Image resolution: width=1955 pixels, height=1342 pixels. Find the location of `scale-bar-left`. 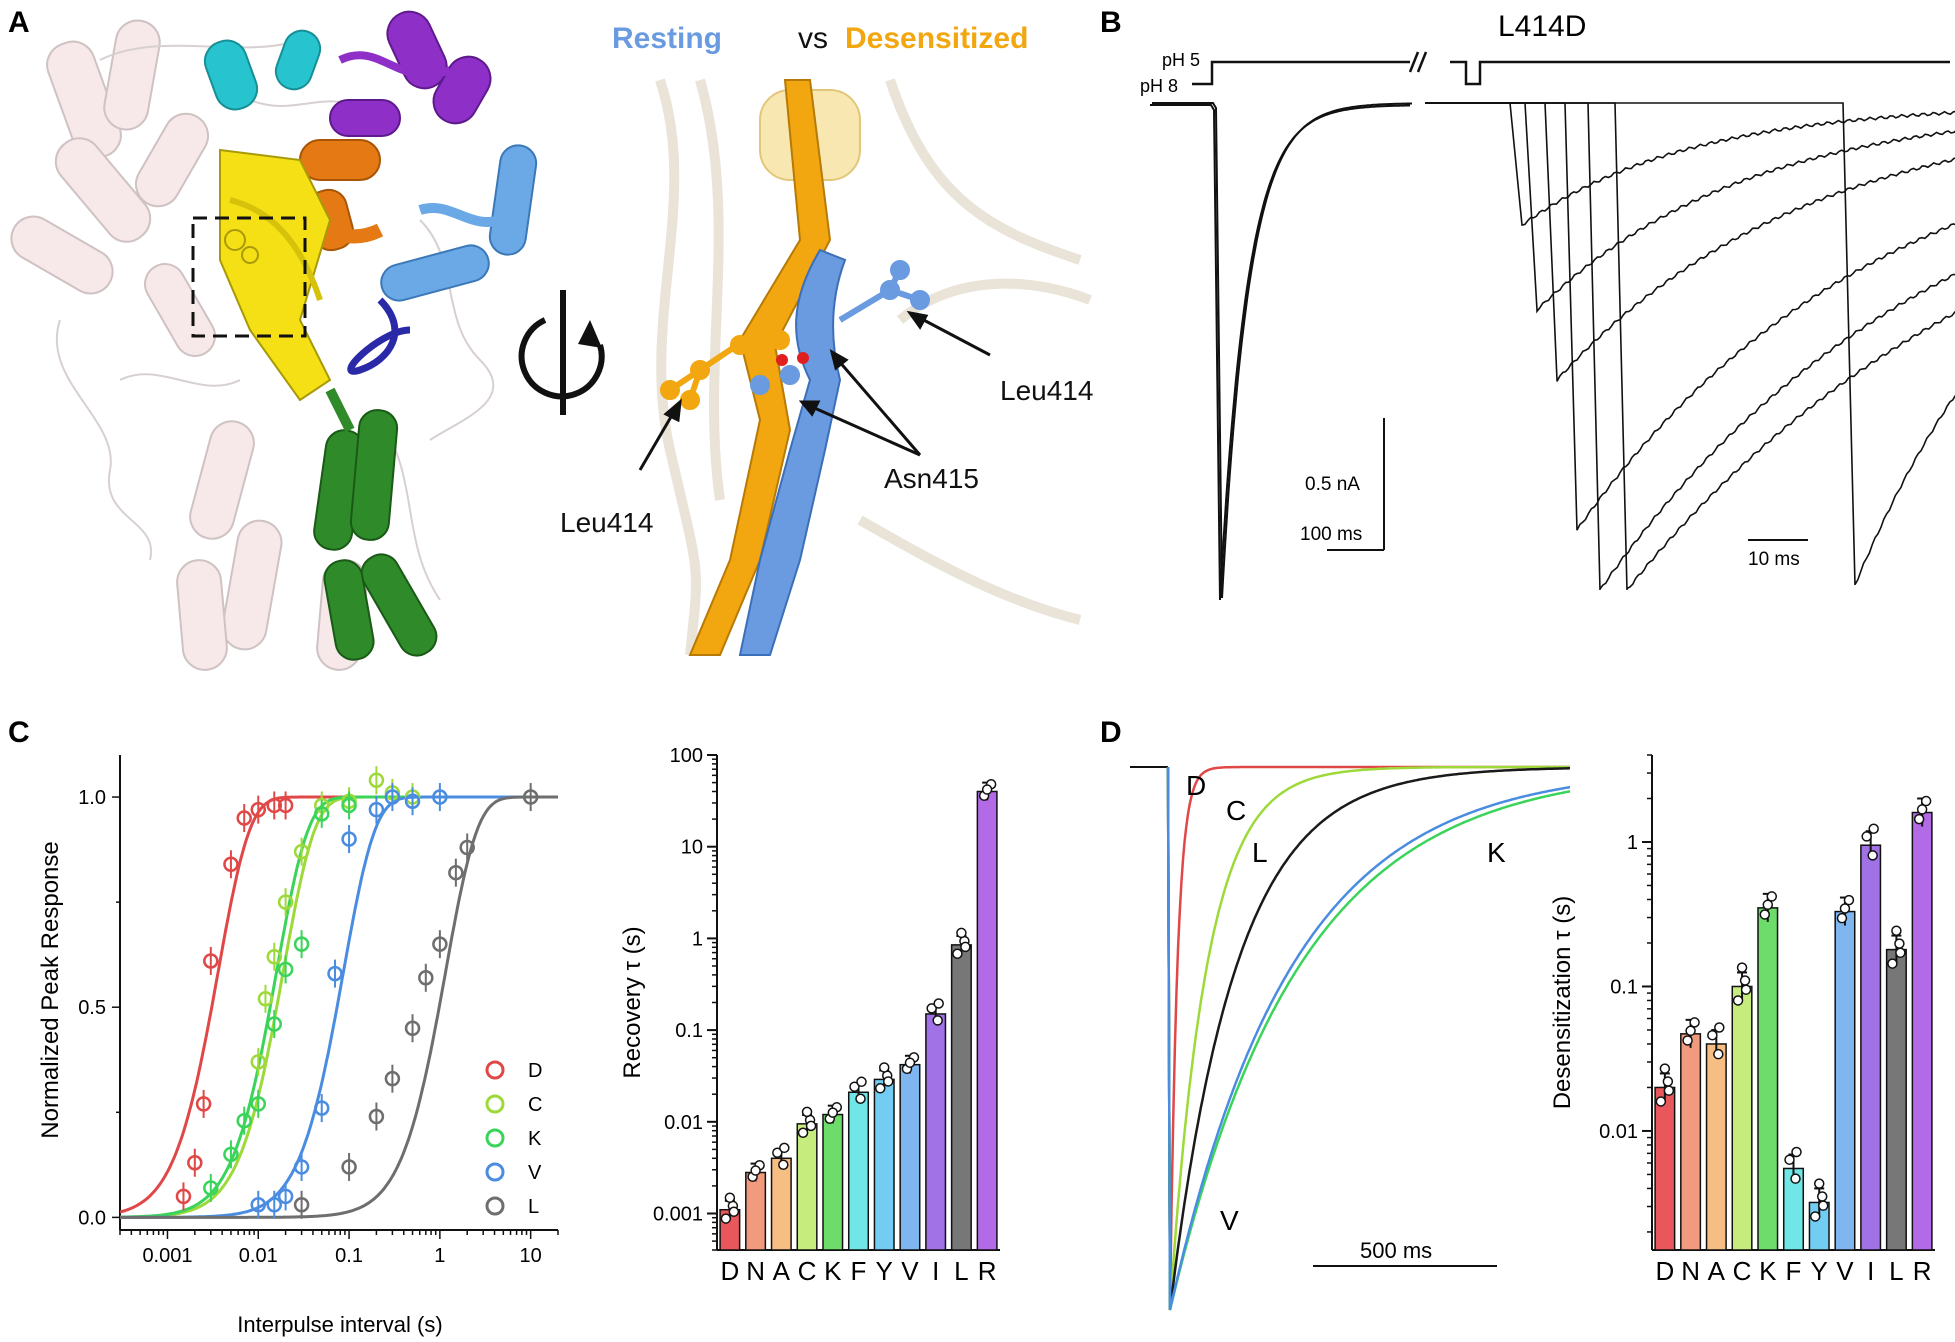

scale-bar-left is located at coordinates (1356, 484).